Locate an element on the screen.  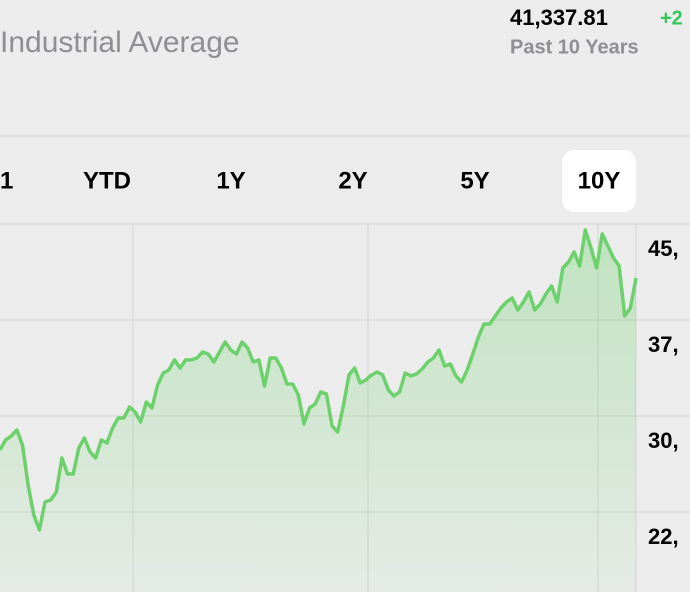
selected-tab-bg is located at coordinates (599, 181).